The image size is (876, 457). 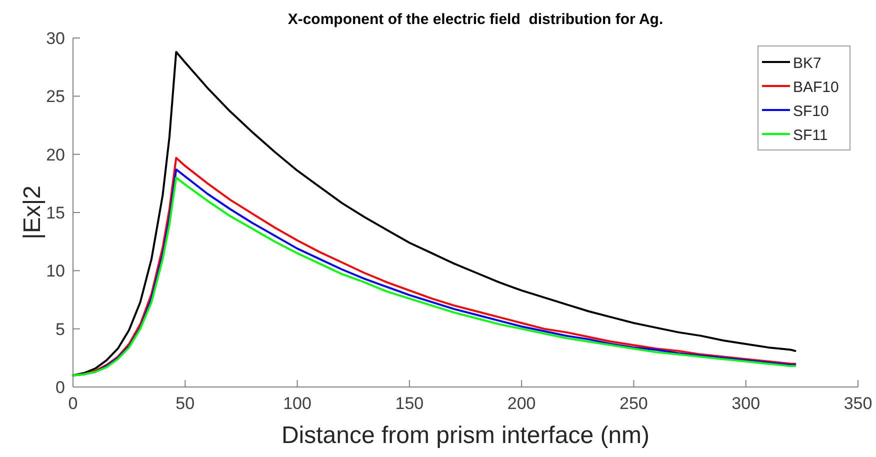 I want to click on y-axis-title: |Ex|2, so click(x=32, y=213).